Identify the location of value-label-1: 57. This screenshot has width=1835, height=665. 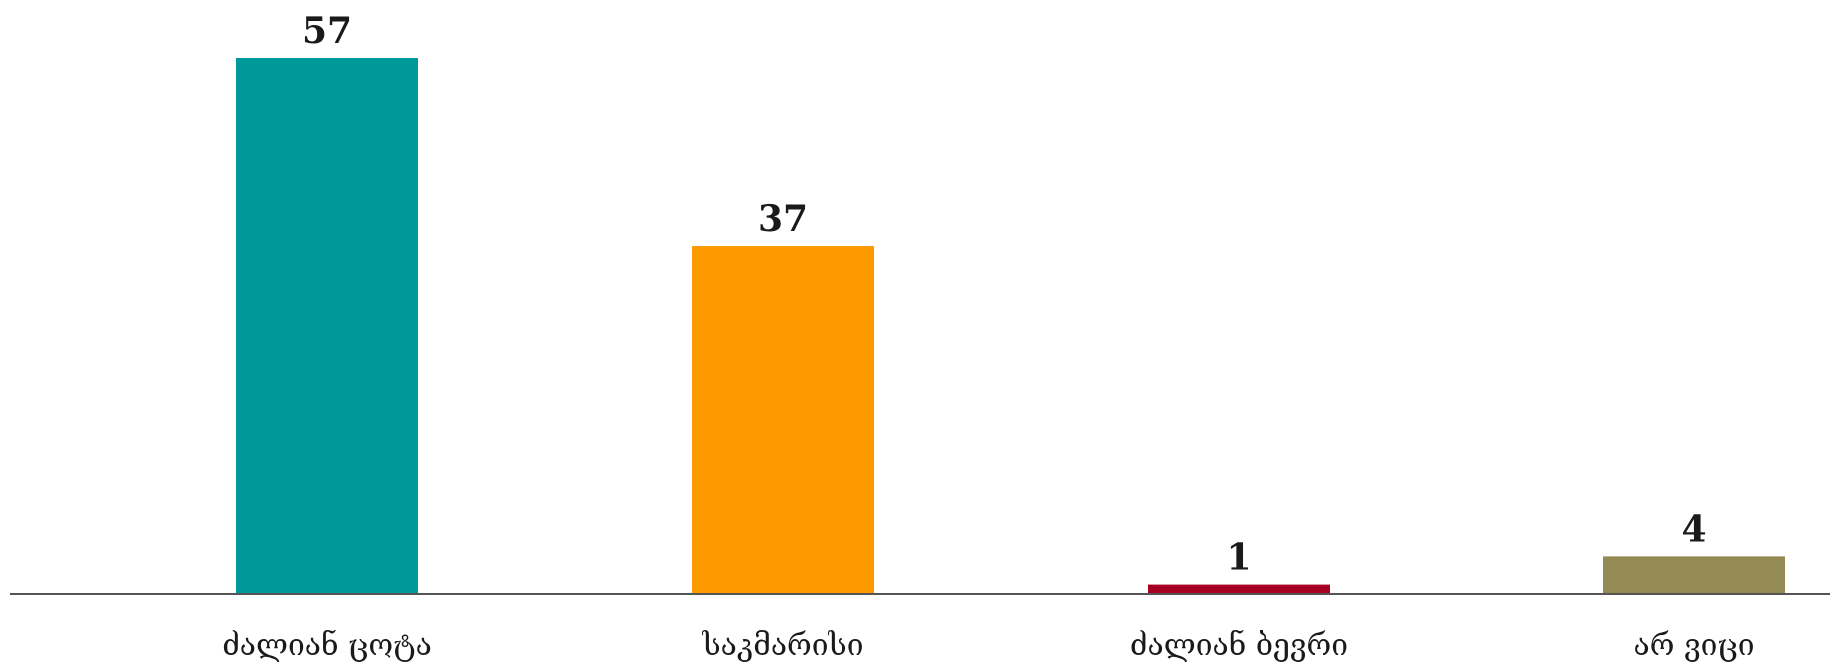
(327, 31).